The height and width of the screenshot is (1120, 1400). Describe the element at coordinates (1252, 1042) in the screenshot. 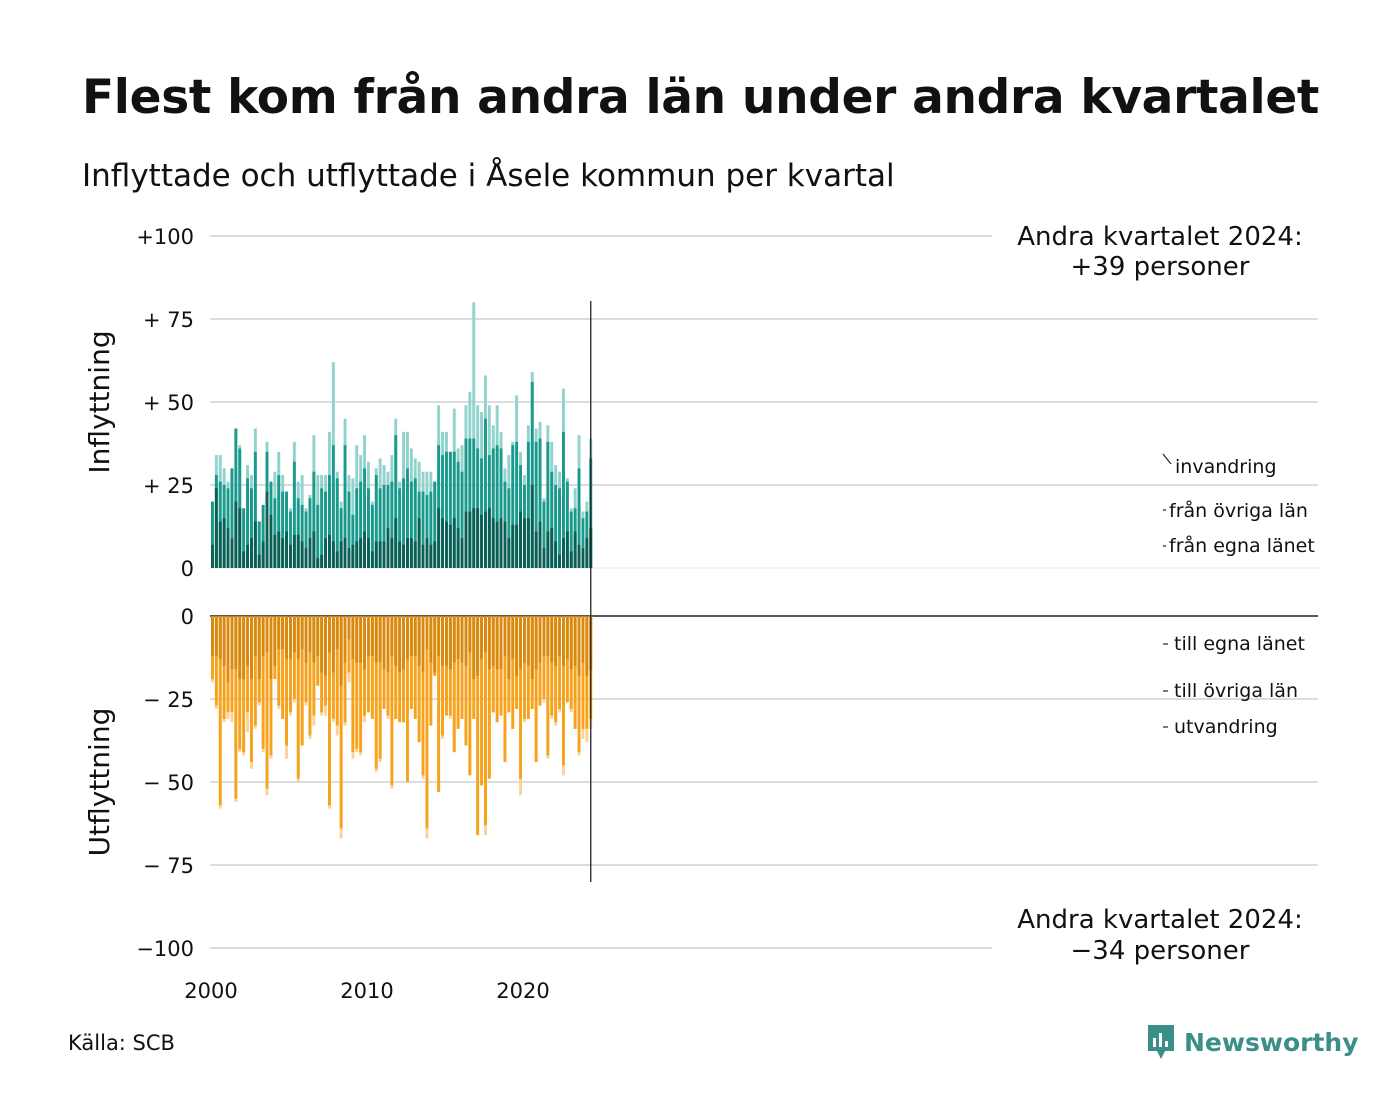

I see `newsworthy-logo: Newsworthy` at that location.